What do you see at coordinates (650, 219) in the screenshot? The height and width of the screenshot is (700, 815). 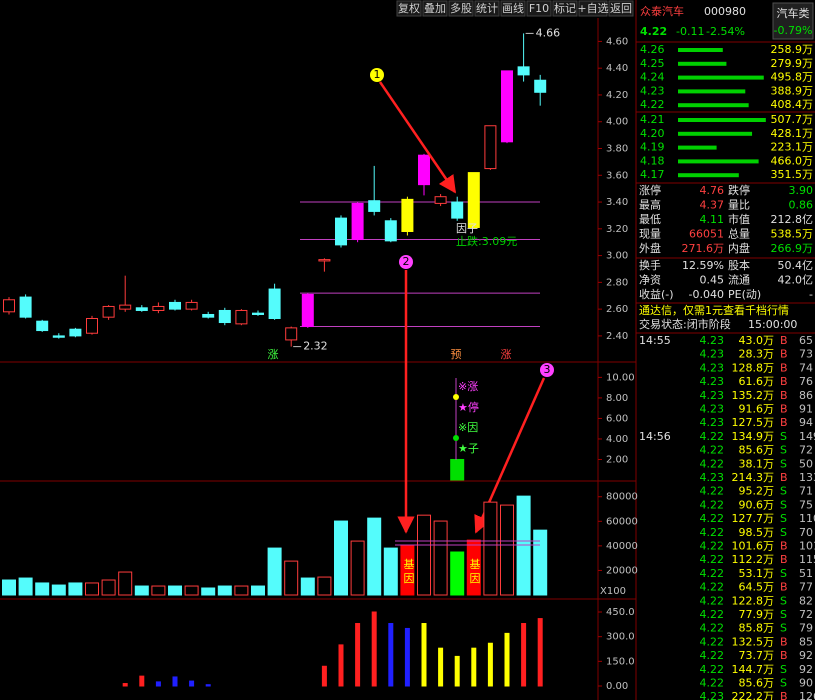 I see `stat-label: 最低` at bounding box center [650, 219].